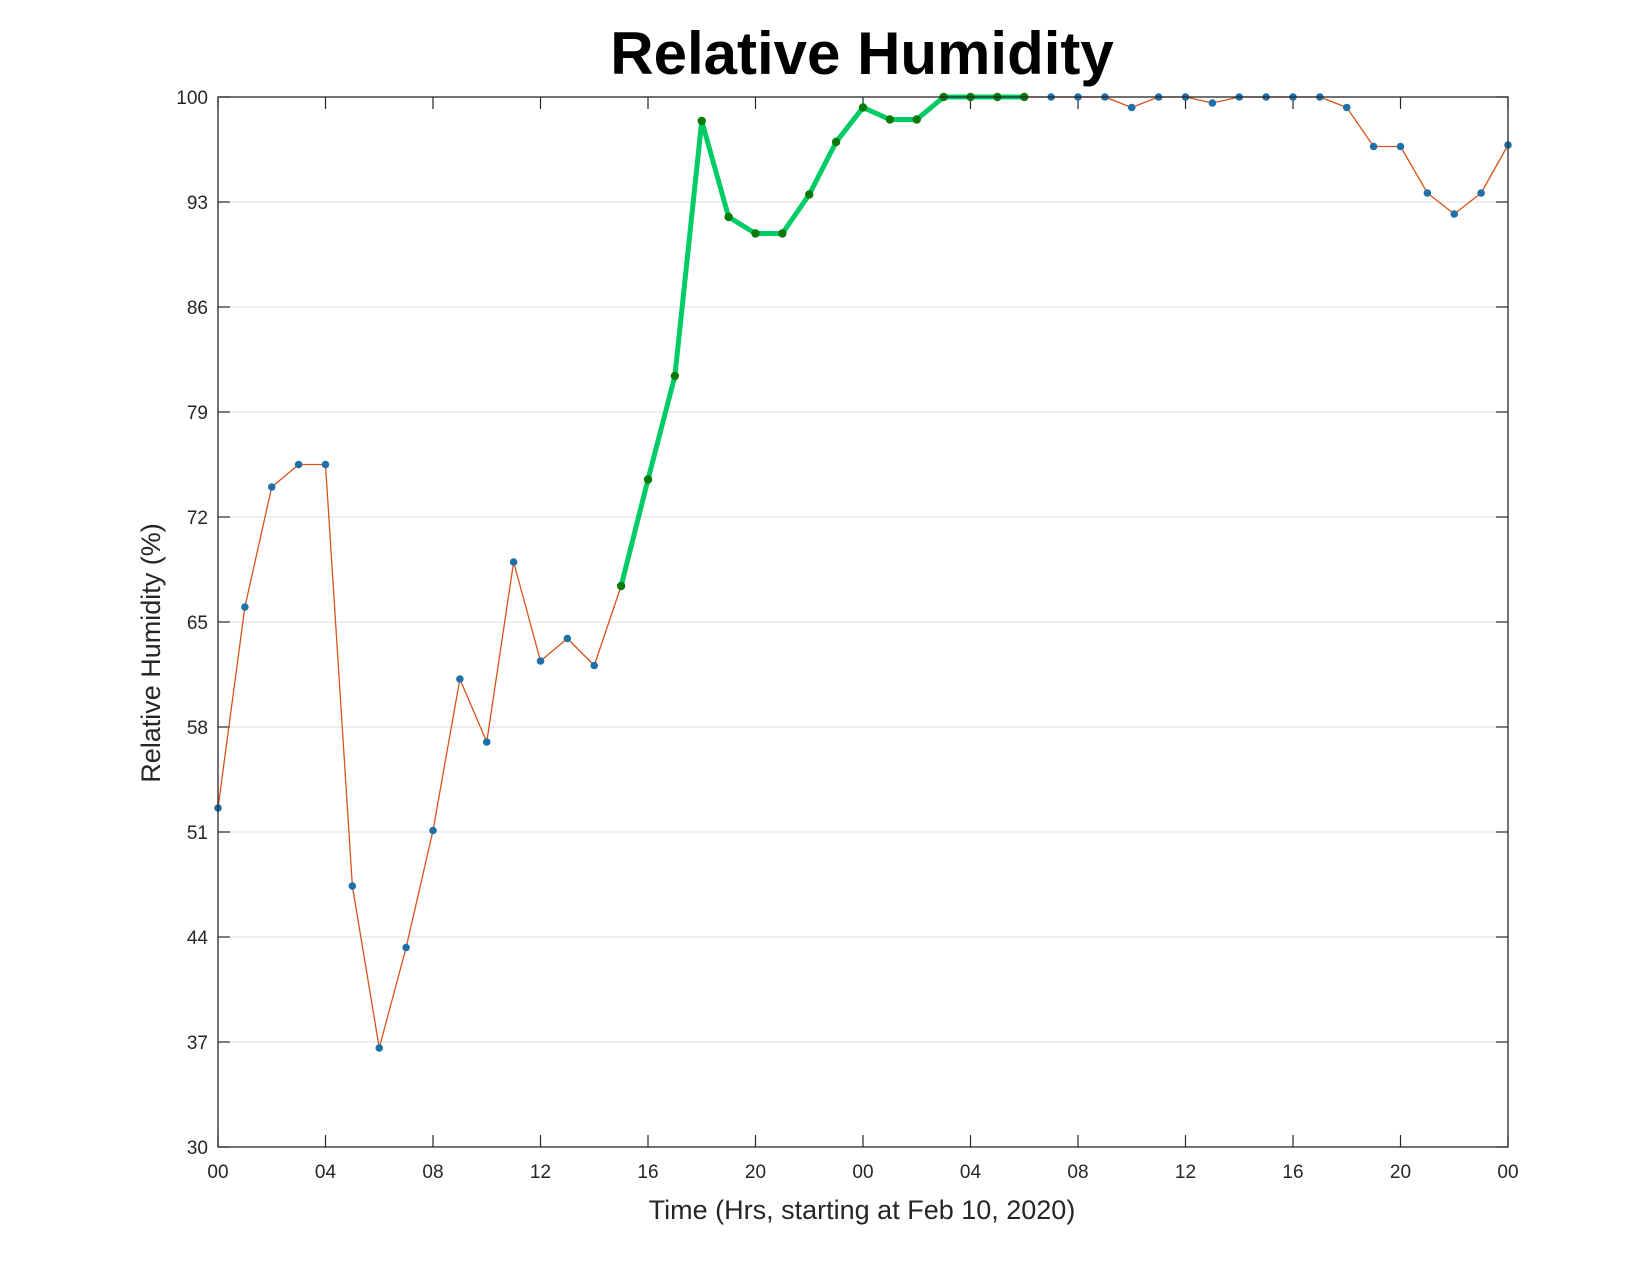  Describe the element at coordinates (197, 1148) in the screenshot. I see `y-tick-label: 30` at that location.